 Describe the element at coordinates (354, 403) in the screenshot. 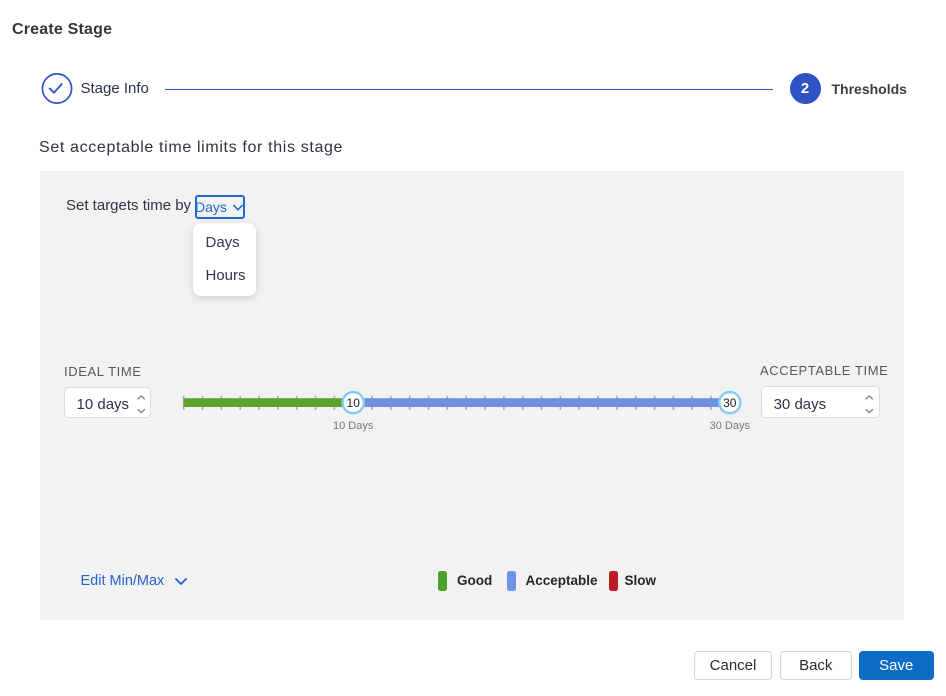

I see `svg-text: 10` at that location.